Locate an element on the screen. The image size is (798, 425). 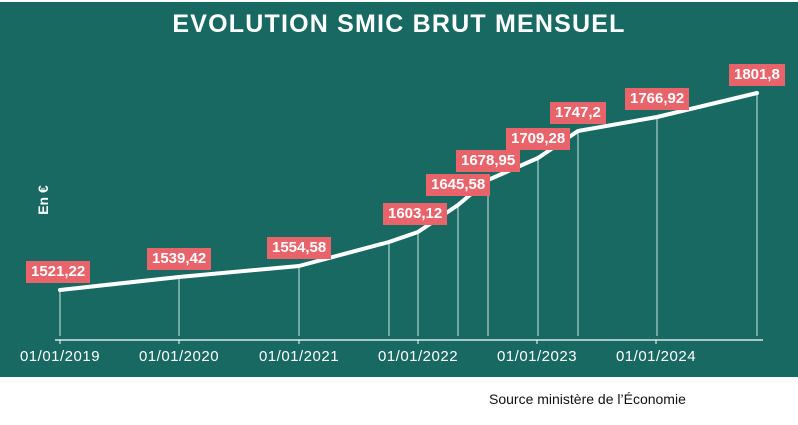
data-label: 1521,22 is located at coordinates (58, 272).